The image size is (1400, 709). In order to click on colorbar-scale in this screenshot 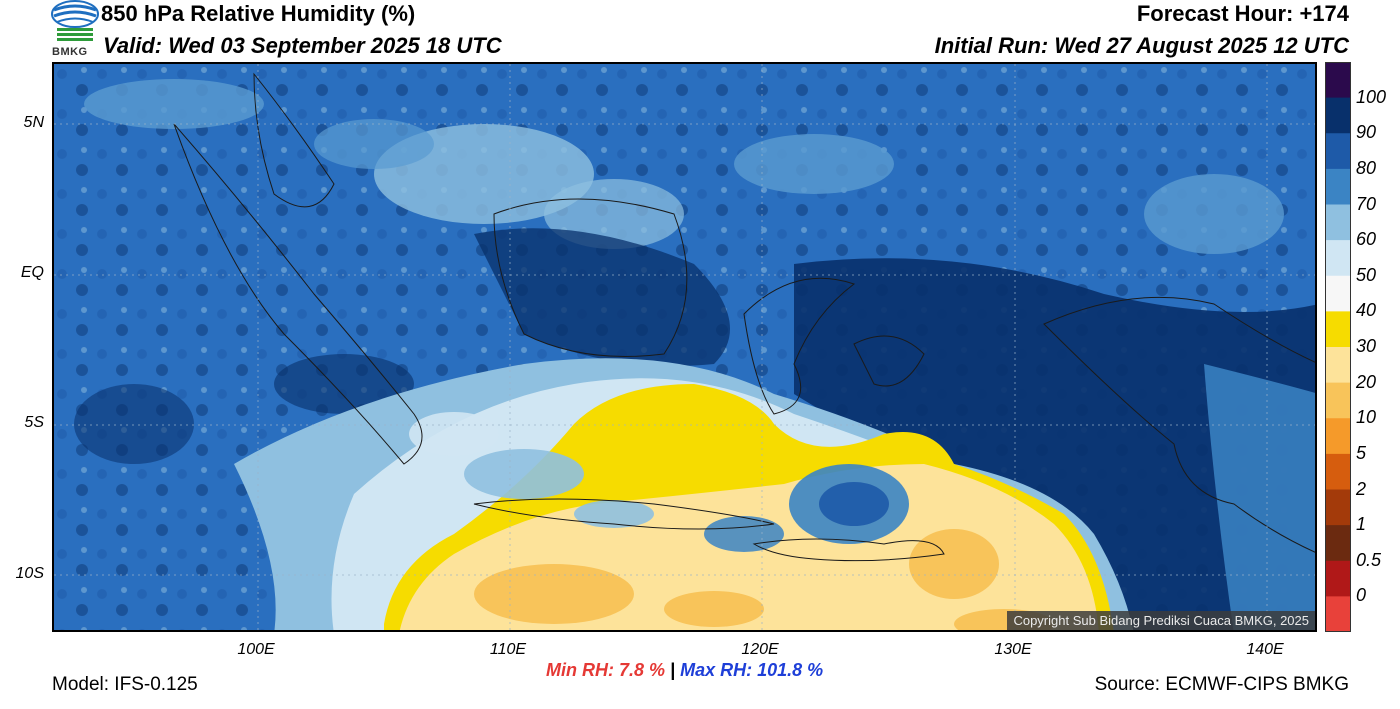, I will do `click(1338, 347)`.